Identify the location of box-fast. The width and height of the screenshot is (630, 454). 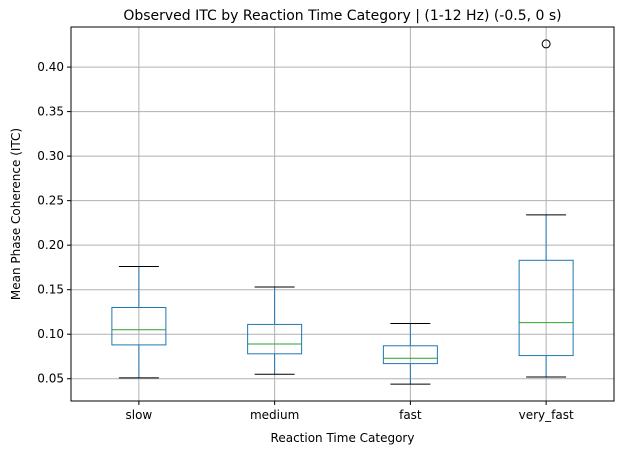
(410, 354).